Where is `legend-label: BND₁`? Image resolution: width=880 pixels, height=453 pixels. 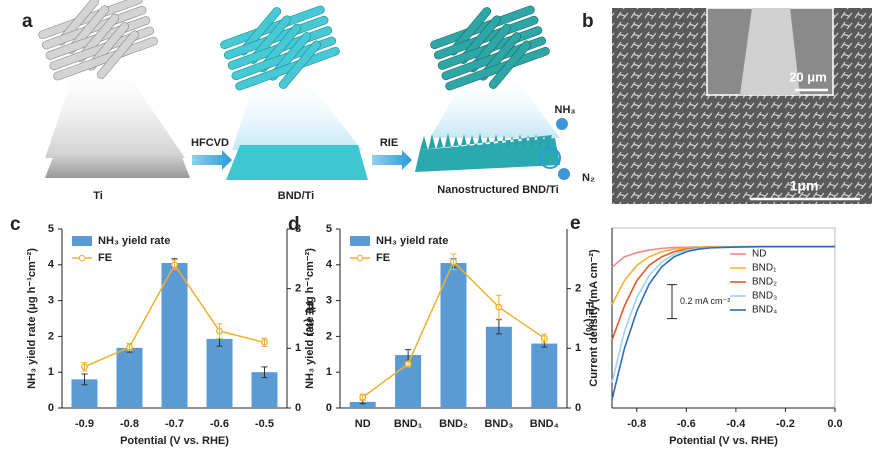 legend-label: BND₁ is located at coordinates (764, 268).